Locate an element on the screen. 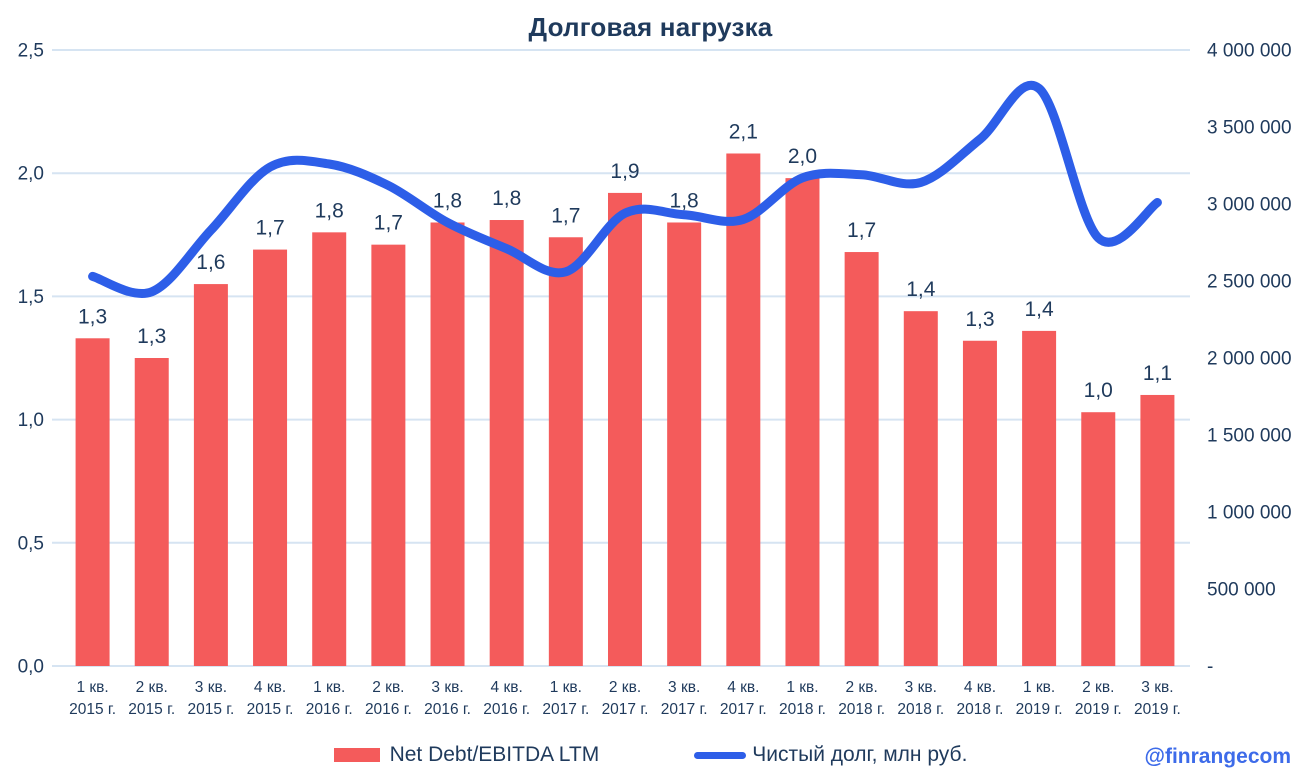 Image resolution: width=1301 pixels, height=779 pixels. bar-value-label: 1,1 is located at coordinates (1157, 373).